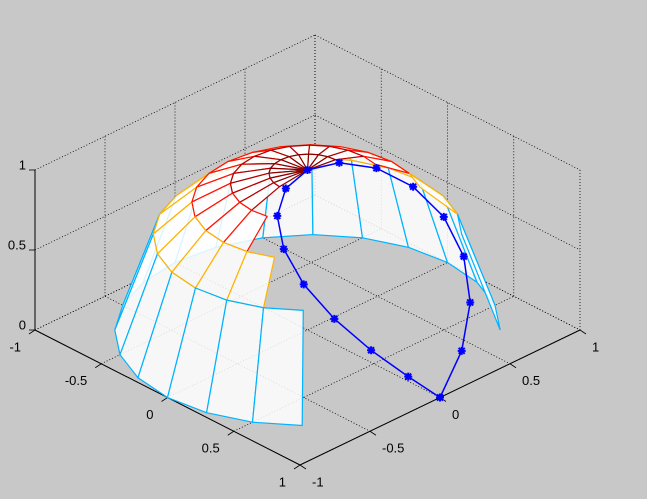 This screenshot has width=647, height=499. What do you see at coordinates (393, 448) in the screenshot?
I see `y-tick-label: -0.5` at bounding box center [393, 448].